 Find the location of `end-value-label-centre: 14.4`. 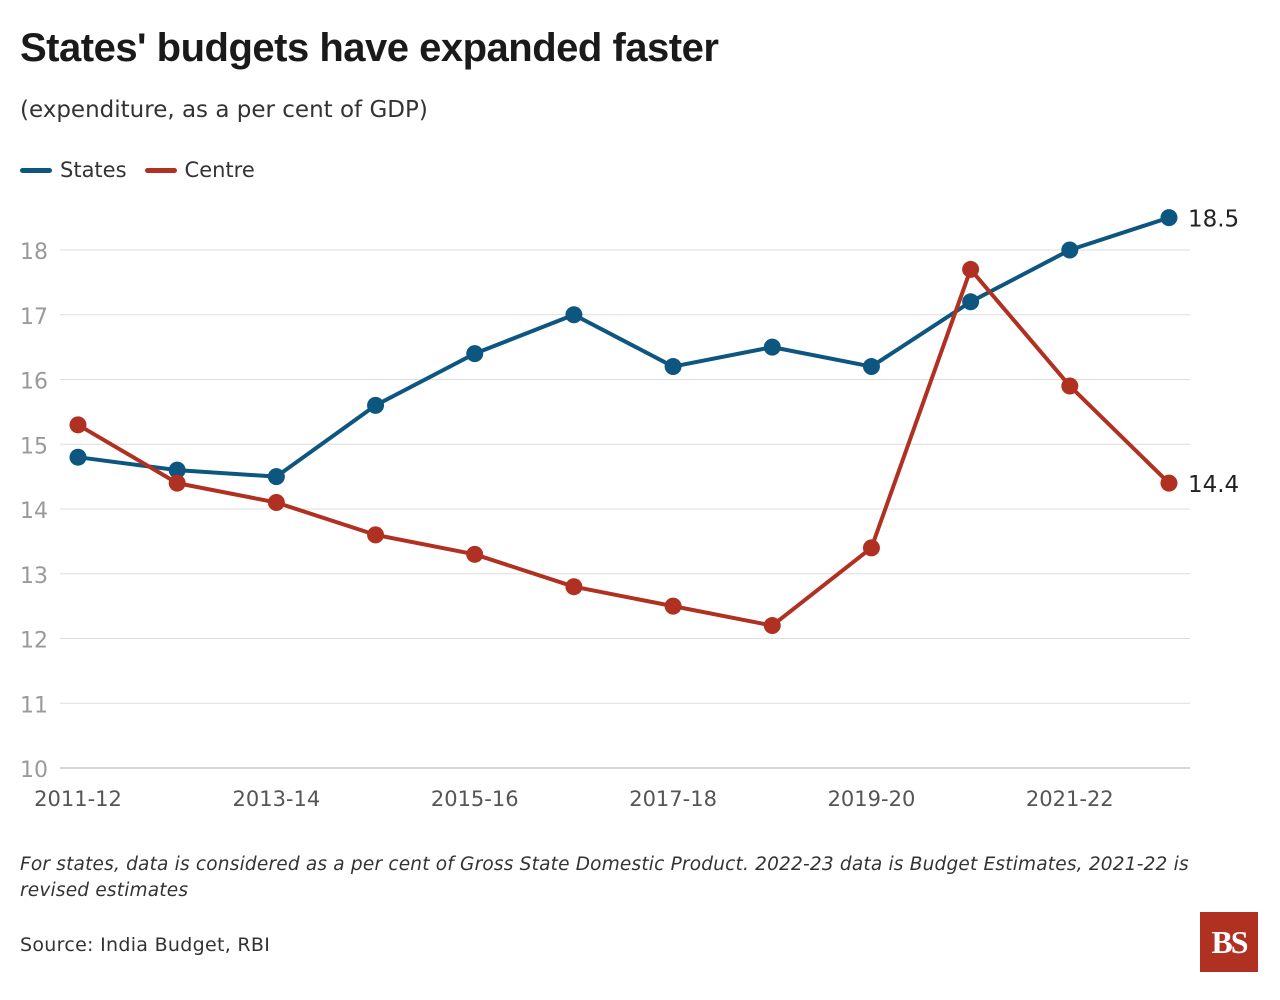

end-value-label-centre: 14.4 is located at coordinates (1213, 485).